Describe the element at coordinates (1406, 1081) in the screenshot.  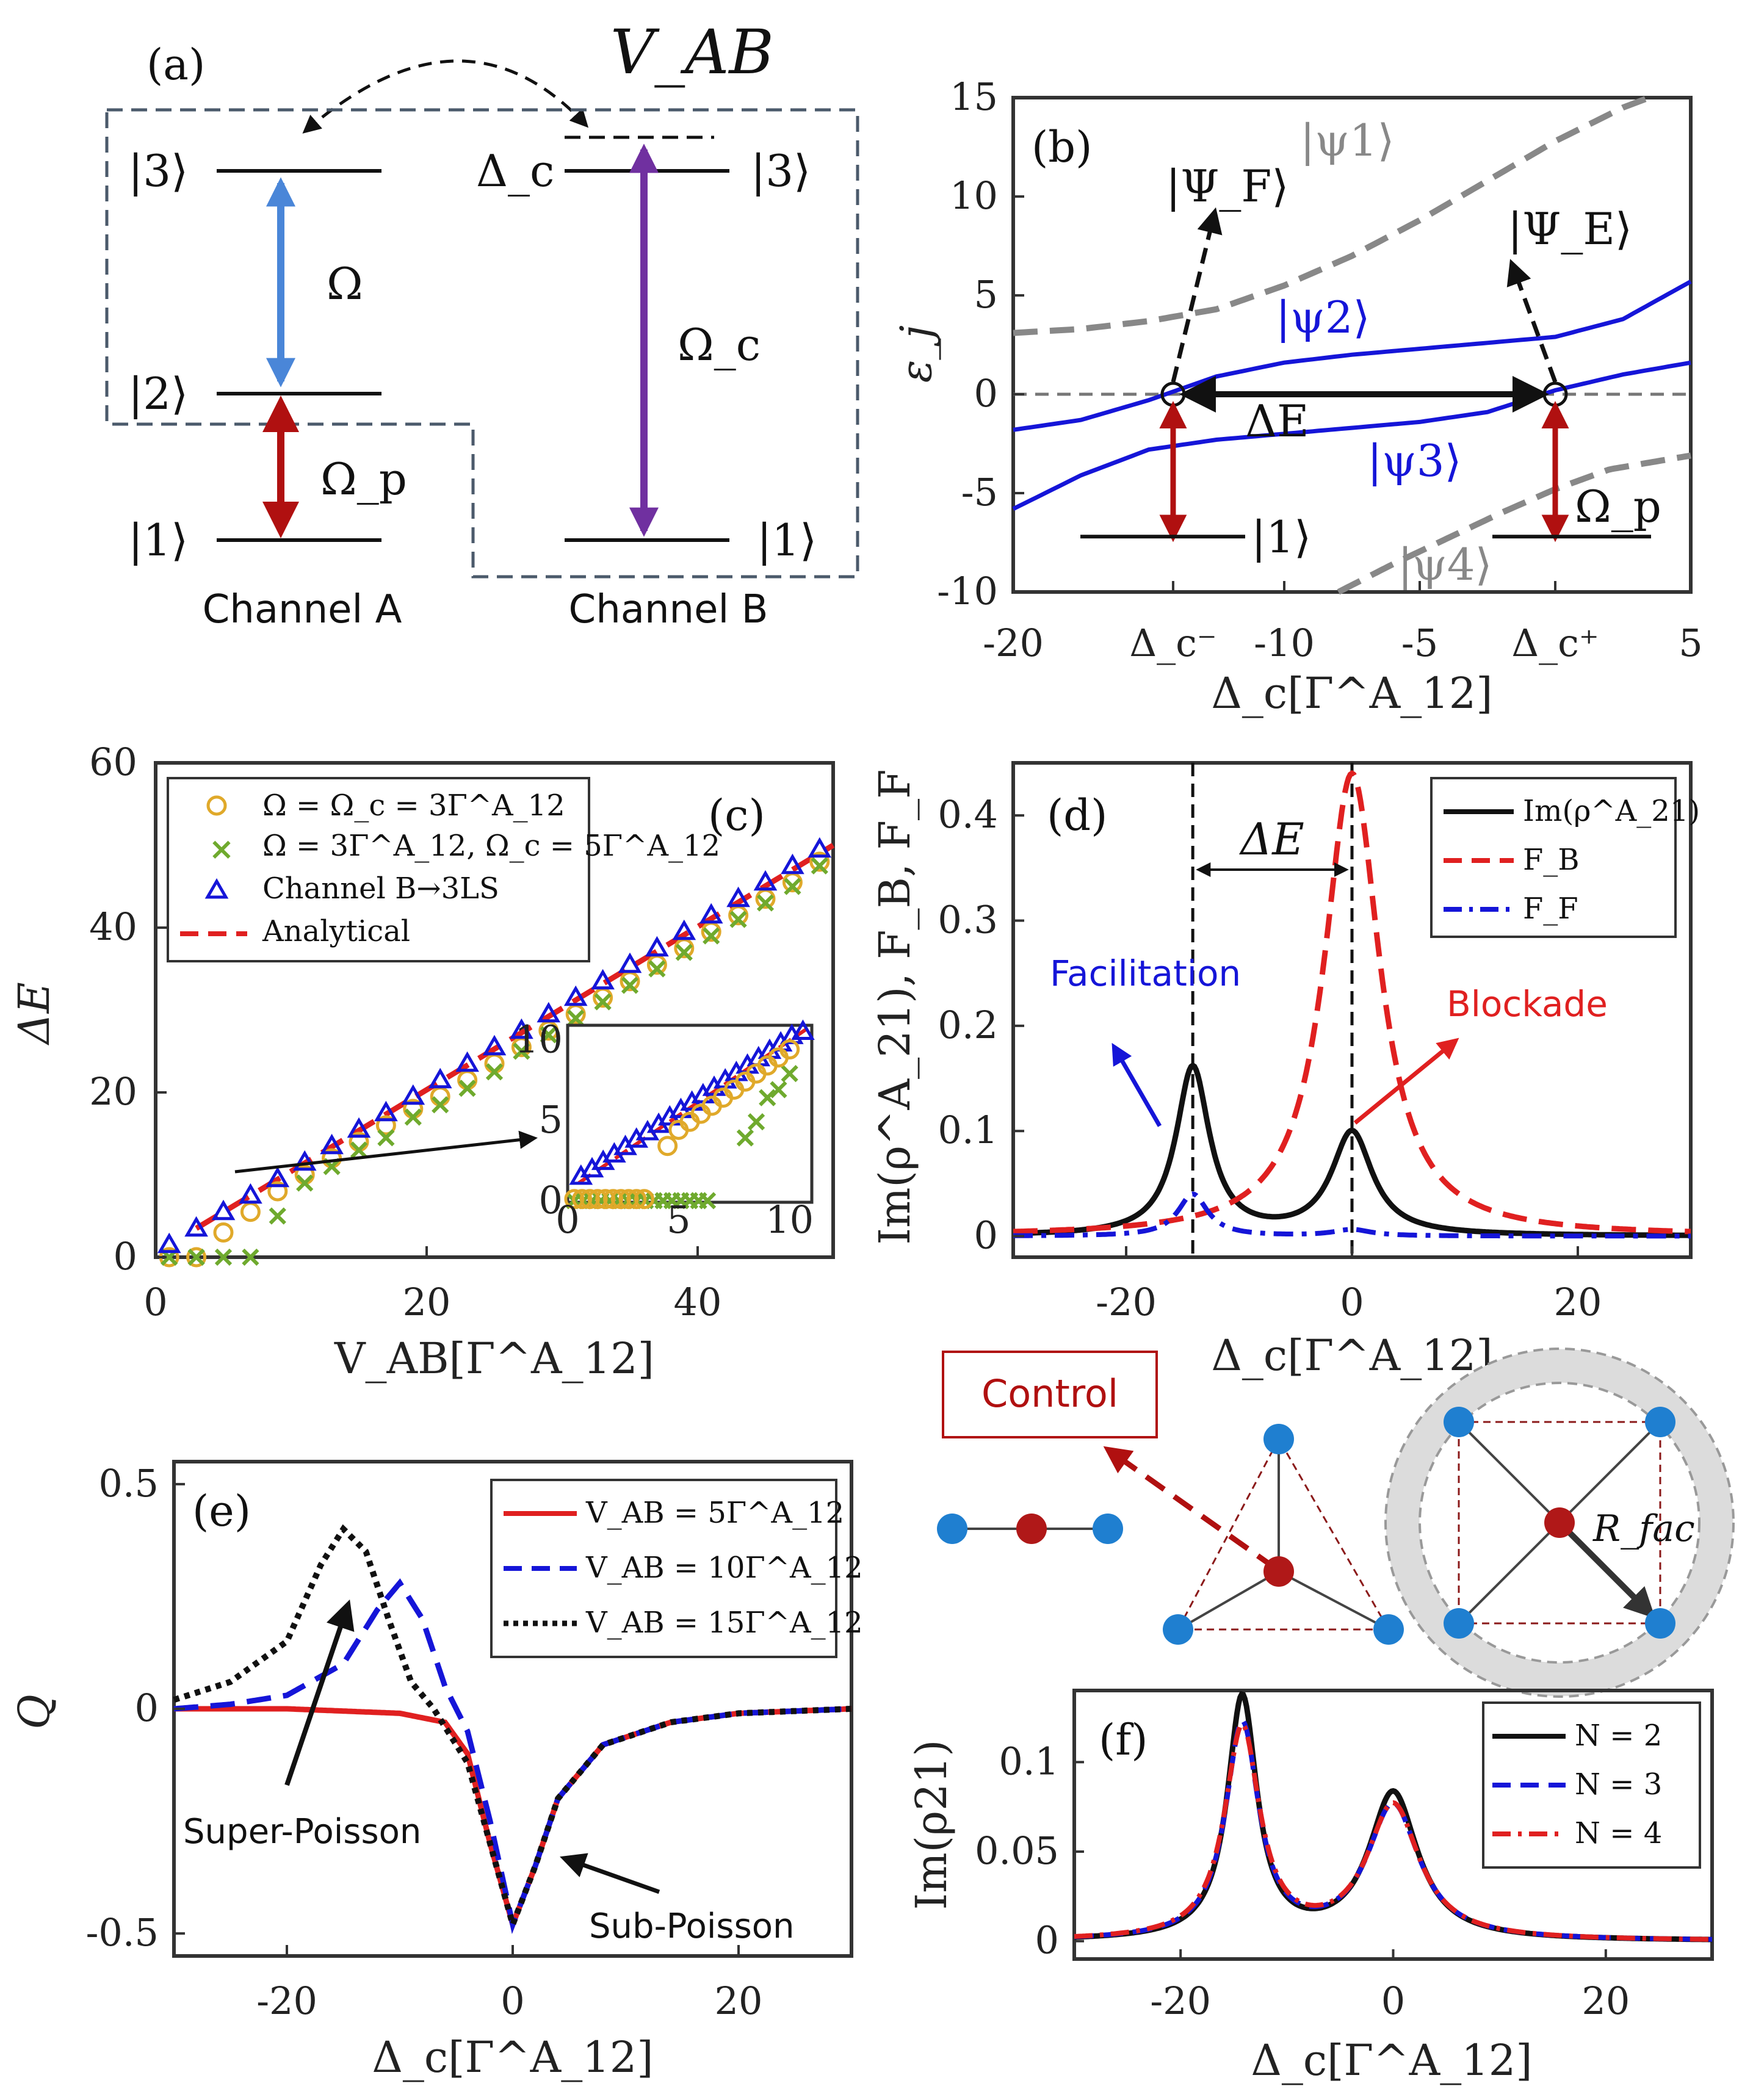
I see `blockade-arrow` at that location.